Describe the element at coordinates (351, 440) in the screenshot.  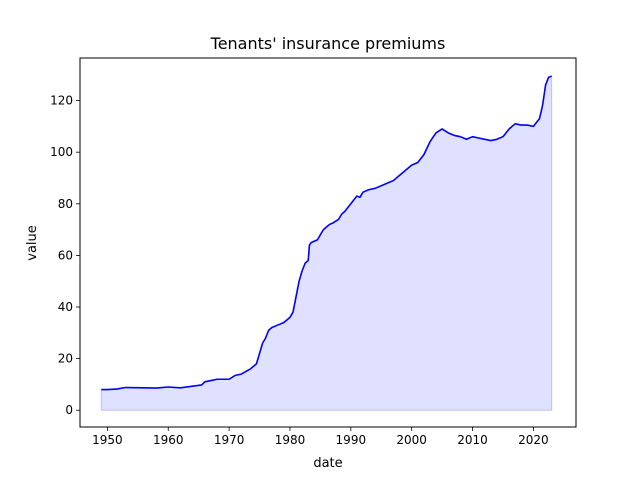
I see `x-tick-label: 1990` at that location.